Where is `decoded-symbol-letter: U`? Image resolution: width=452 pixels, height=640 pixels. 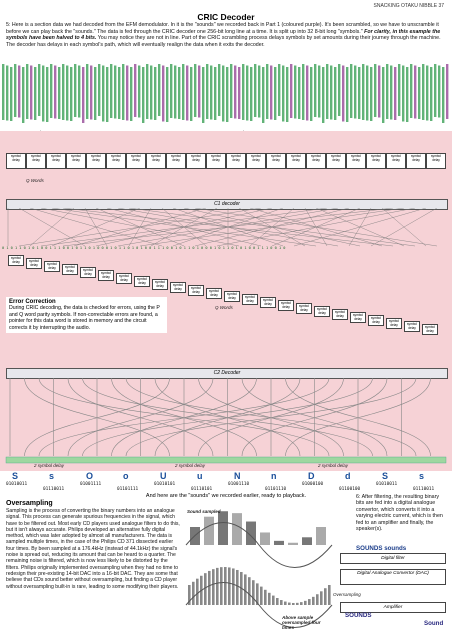 decoded-symbol-letter: U is located at coordinates (163, 476).